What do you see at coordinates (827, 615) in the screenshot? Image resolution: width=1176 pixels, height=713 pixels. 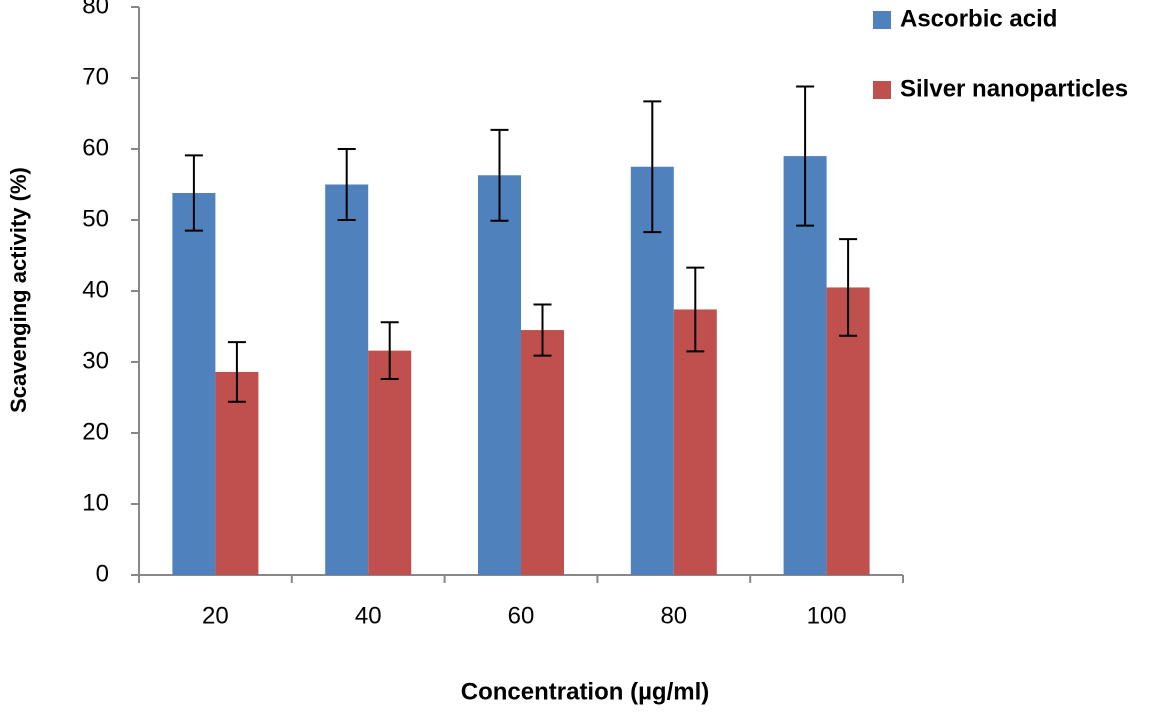 I see `x-tick-label: 100` at bounding box center [827, 615].